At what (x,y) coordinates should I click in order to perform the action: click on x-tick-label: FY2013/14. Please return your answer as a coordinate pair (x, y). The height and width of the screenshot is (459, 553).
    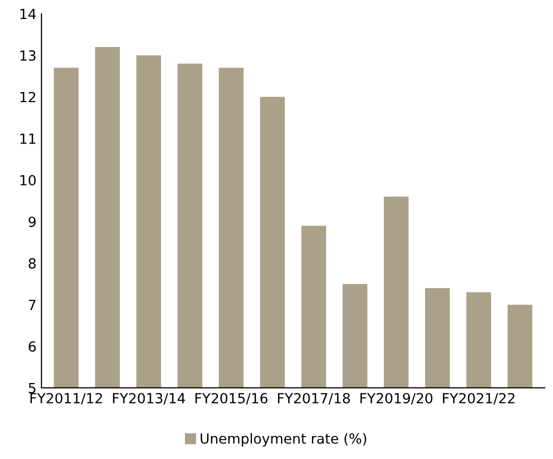
    Looking at the image, I should click on (149, 398).